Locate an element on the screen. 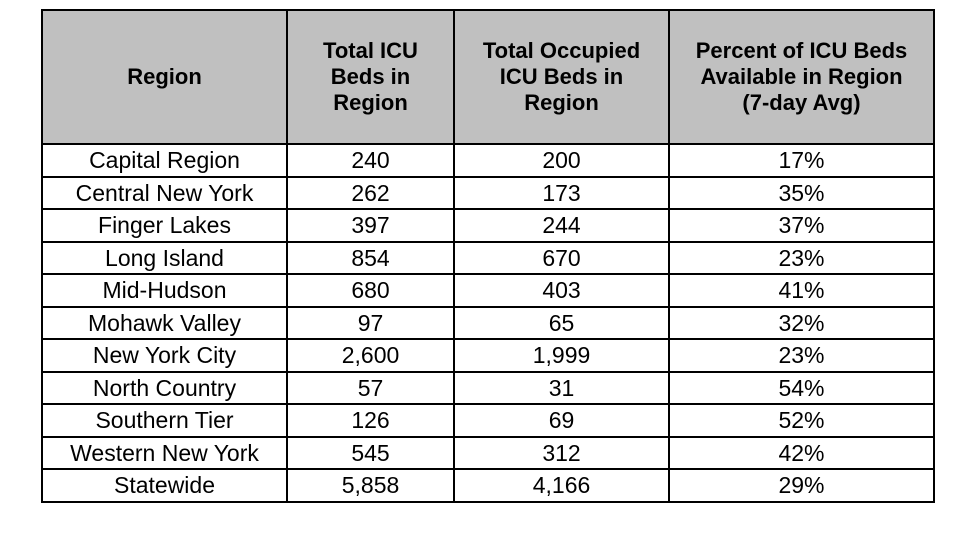 This screenshot has width=980, height=534. header-total-occupied-icu-beds: Total Occupied ICU Beds in Region is located at coordinates (561, 77).